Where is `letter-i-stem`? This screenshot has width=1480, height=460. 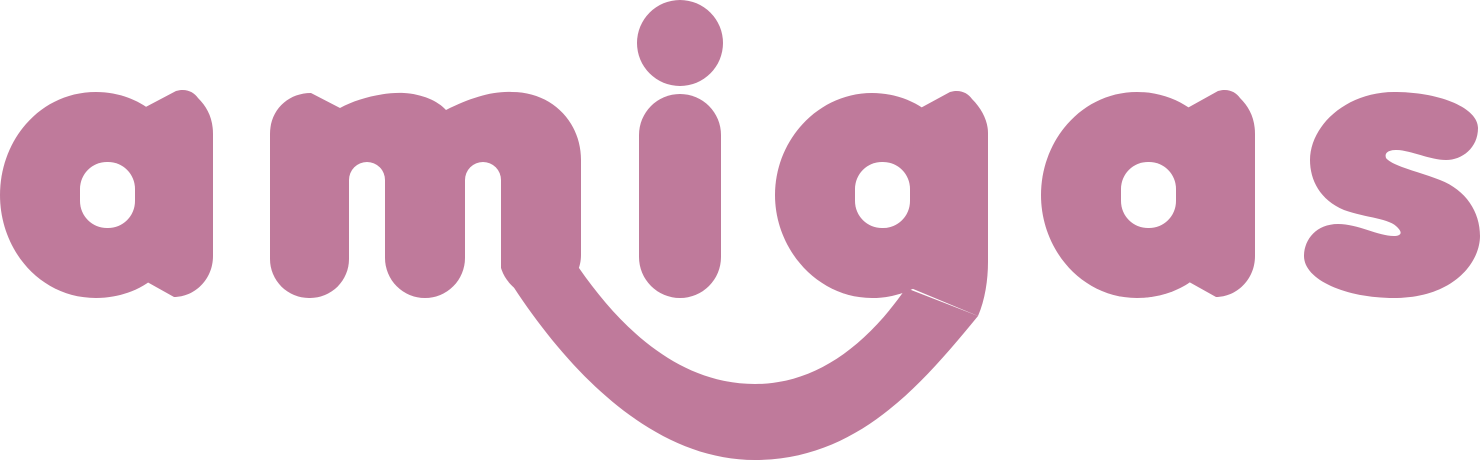
letter-i-stem is located at coordinates (680, 196).